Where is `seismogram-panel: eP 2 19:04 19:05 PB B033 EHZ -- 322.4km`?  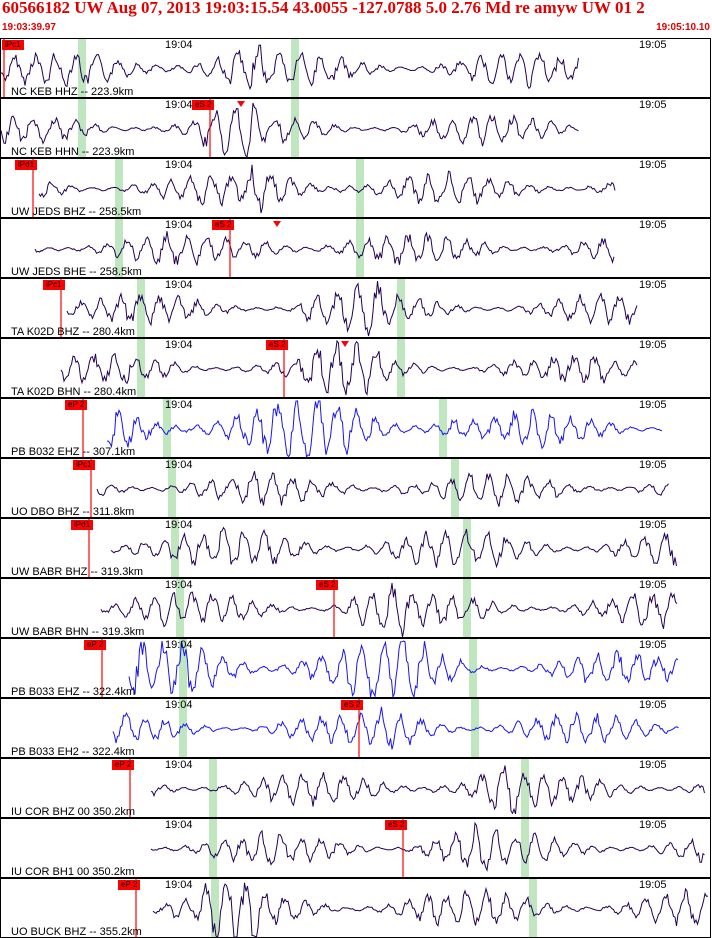
seismogram-panel: eP 2 19:04 19:05 PB B033 EHZ -- 322.4km is located at coordinates (355, 668).